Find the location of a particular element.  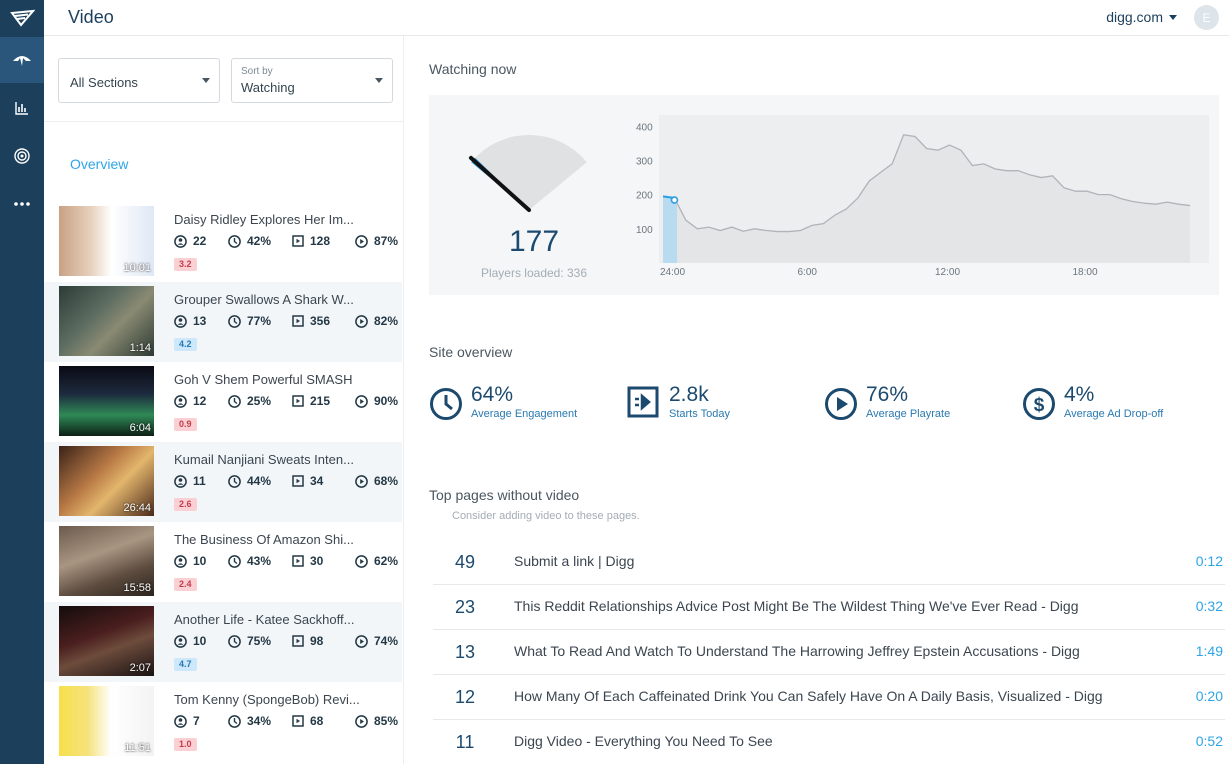

sort-select: Sort by Watching is located at coordinates (312, 80).